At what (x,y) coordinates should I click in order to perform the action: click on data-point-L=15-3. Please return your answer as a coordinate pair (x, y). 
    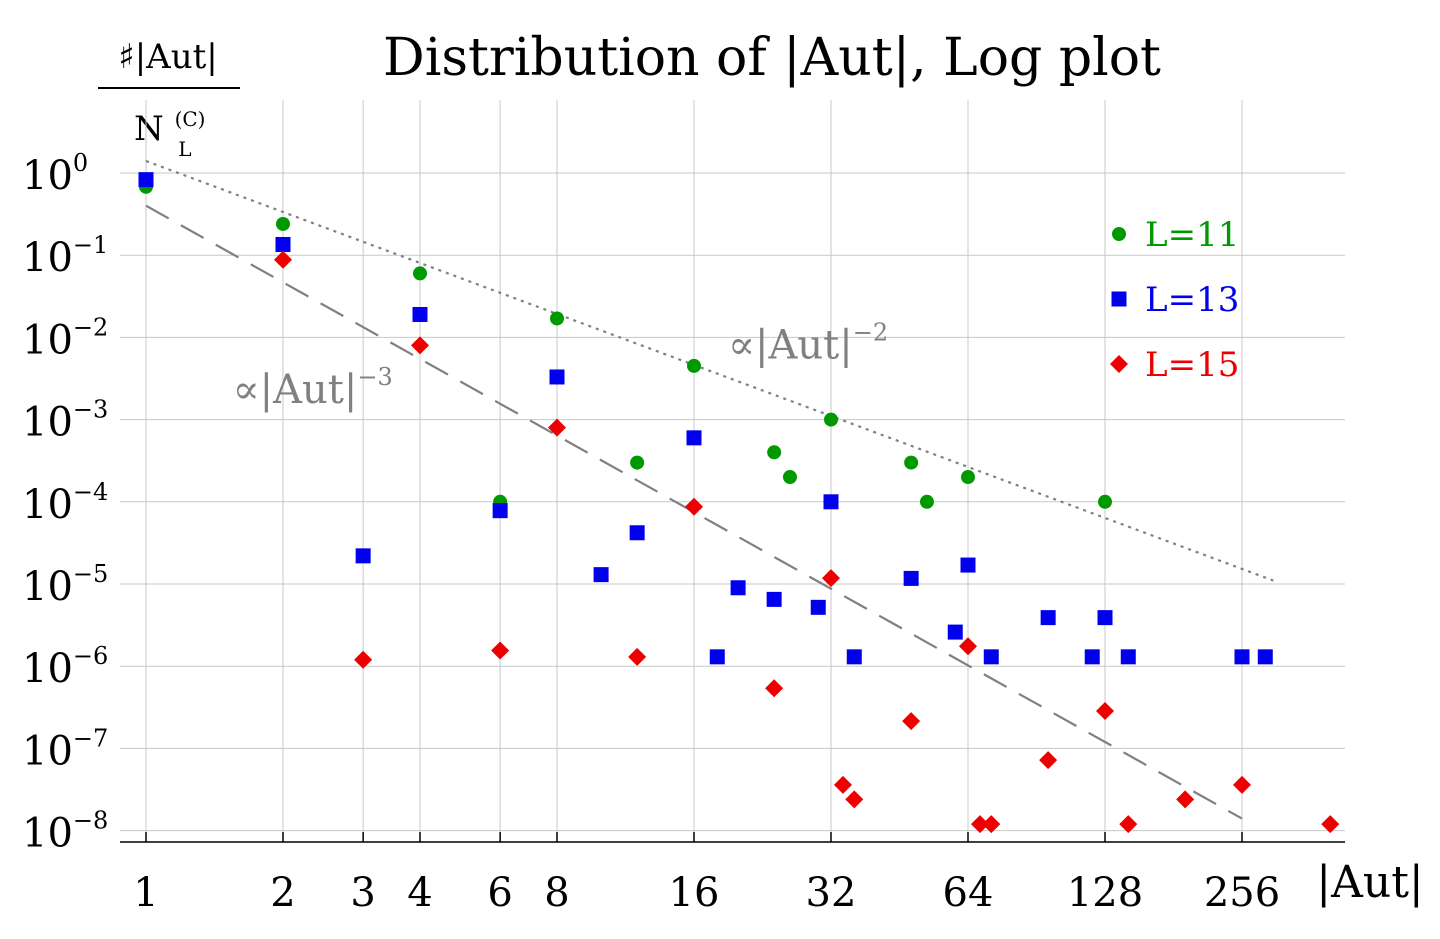
    Looking at the image, I should click on (500, 650).